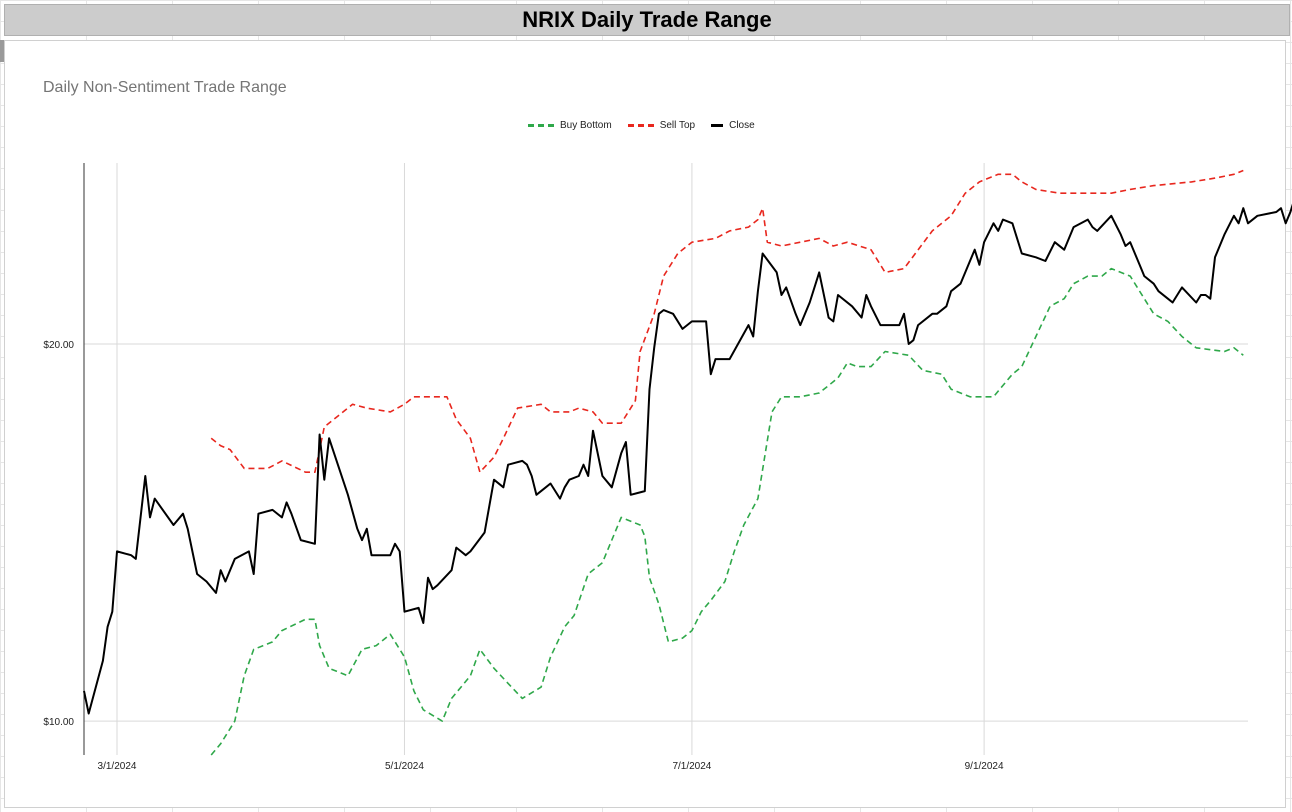 The width and height of the screenshot is (1292, 812). I want to click on chart-legend: Buy Bottom Sell Top Close, so click(641, 125).